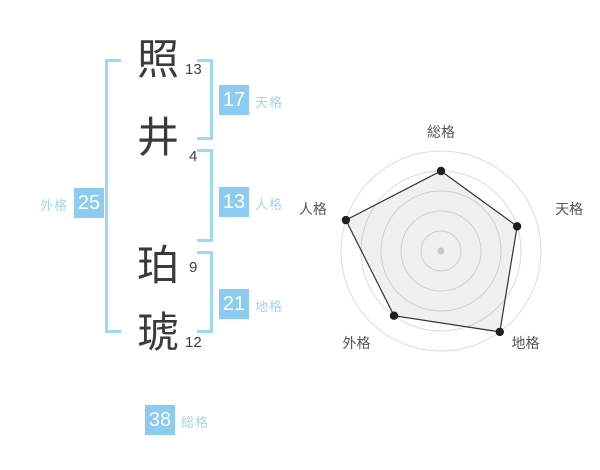 The image size is (600, 470). What do you see at coordinates (54, 205) in the screenshot?
I see `gaikaku-label: 外格` at bounding box center [54, 205].